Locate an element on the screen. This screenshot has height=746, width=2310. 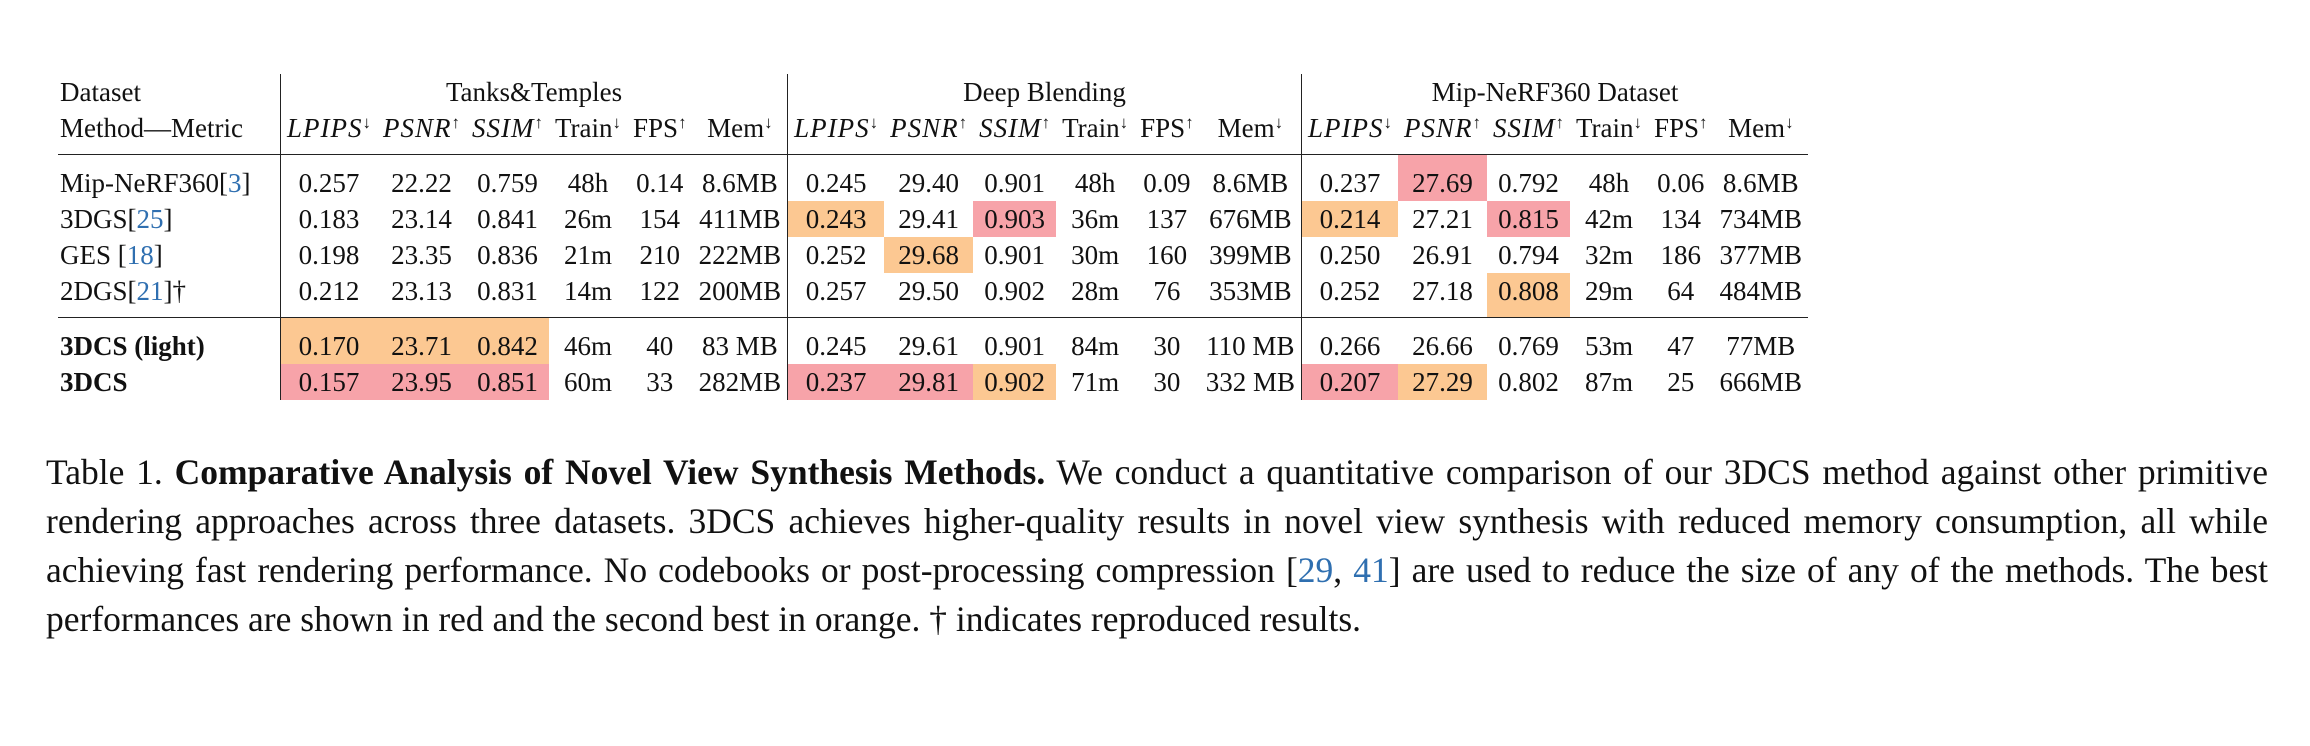
value-cell: 26m is located at coordinates (587, 218).